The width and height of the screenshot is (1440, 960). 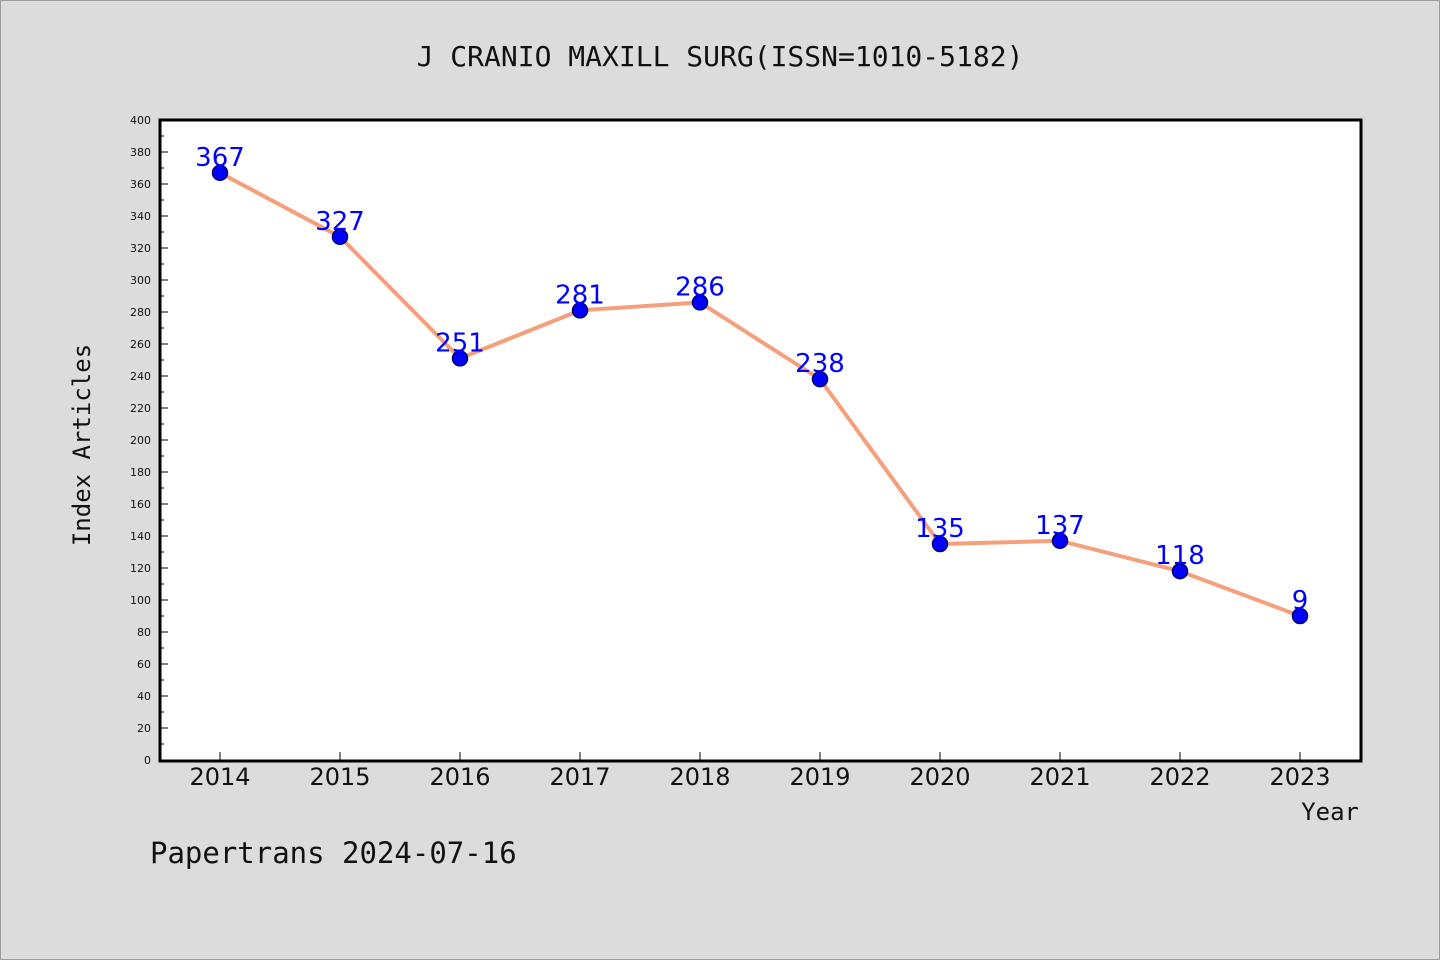 I want to click on y-tick-label: 160, so click(x=140, y=504).